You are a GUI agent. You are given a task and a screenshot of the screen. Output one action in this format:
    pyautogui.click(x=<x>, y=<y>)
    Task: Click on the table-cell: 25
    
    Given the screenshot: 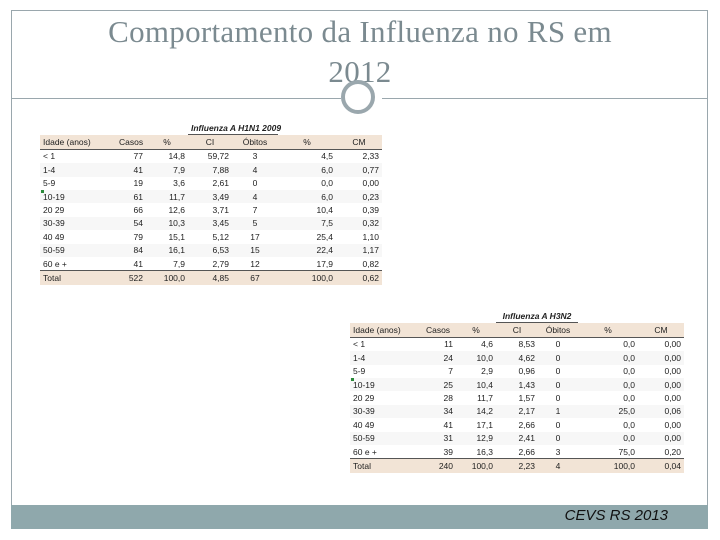 What is the action you would take?
    pyautogui.click(x=438, y=384)
    